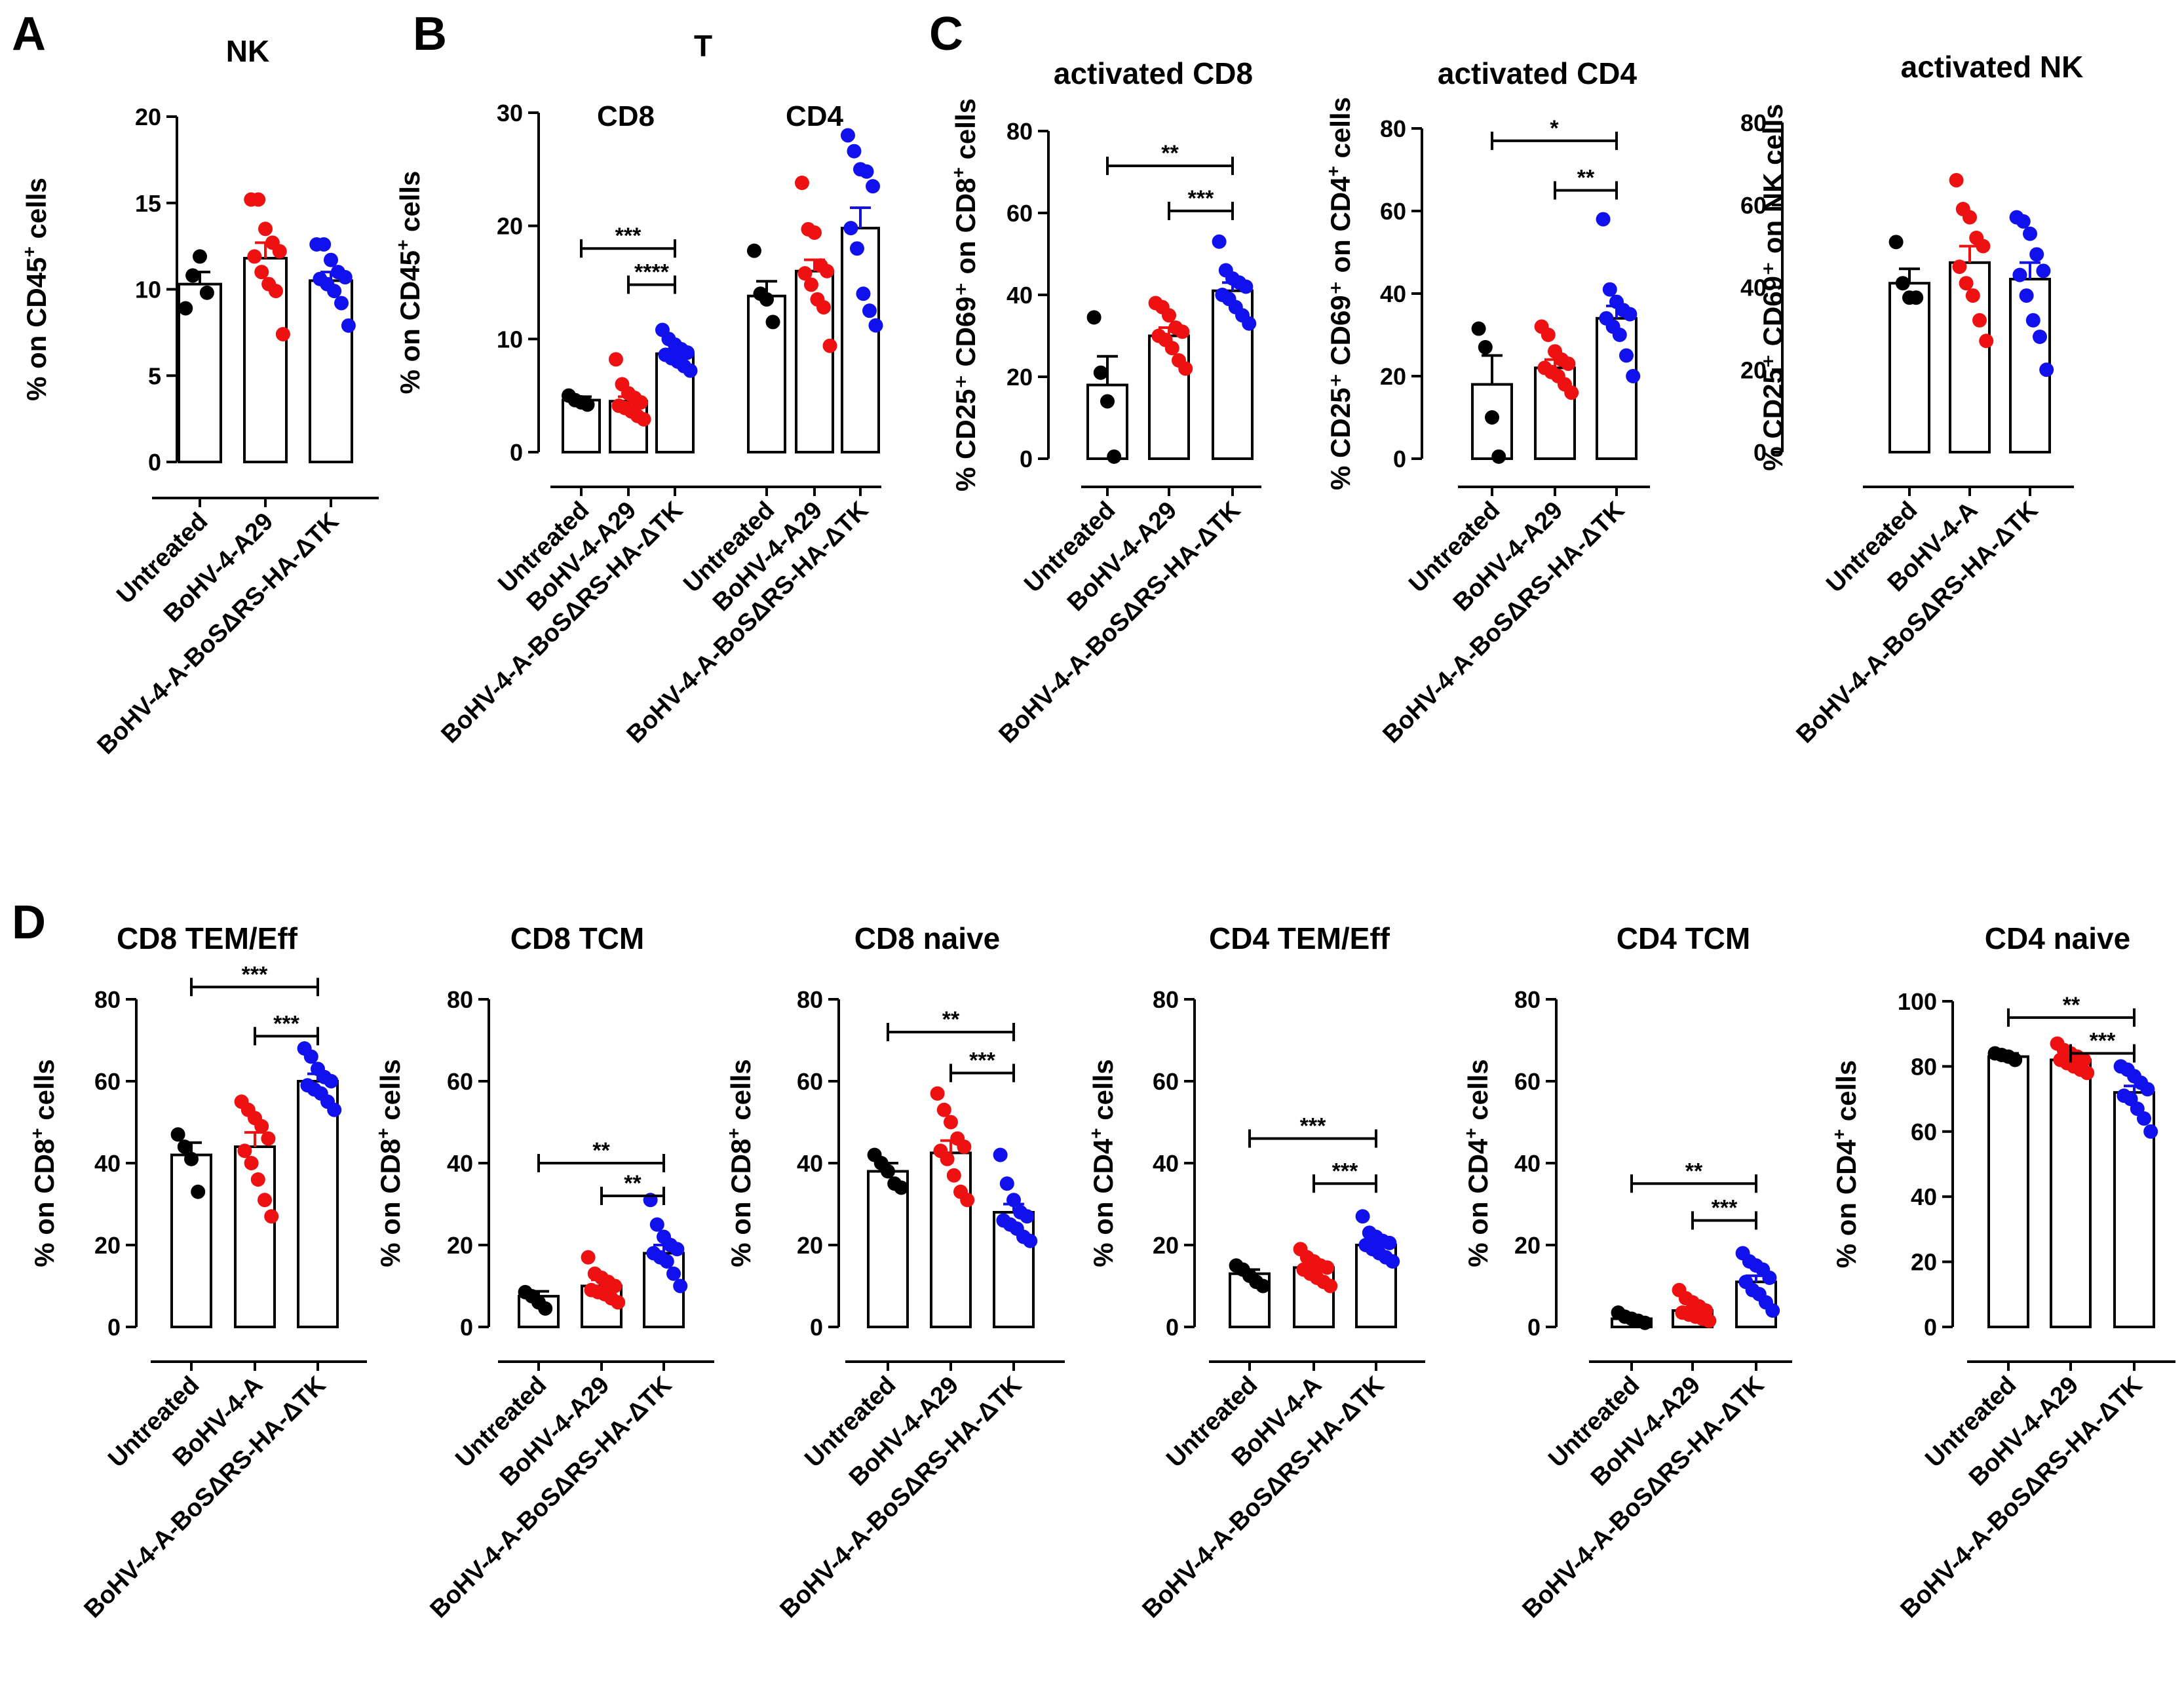  I want to click on y-axis-label: % CD25⁺ CD69⁺ on CD4+ cells, so click(1339, 293).